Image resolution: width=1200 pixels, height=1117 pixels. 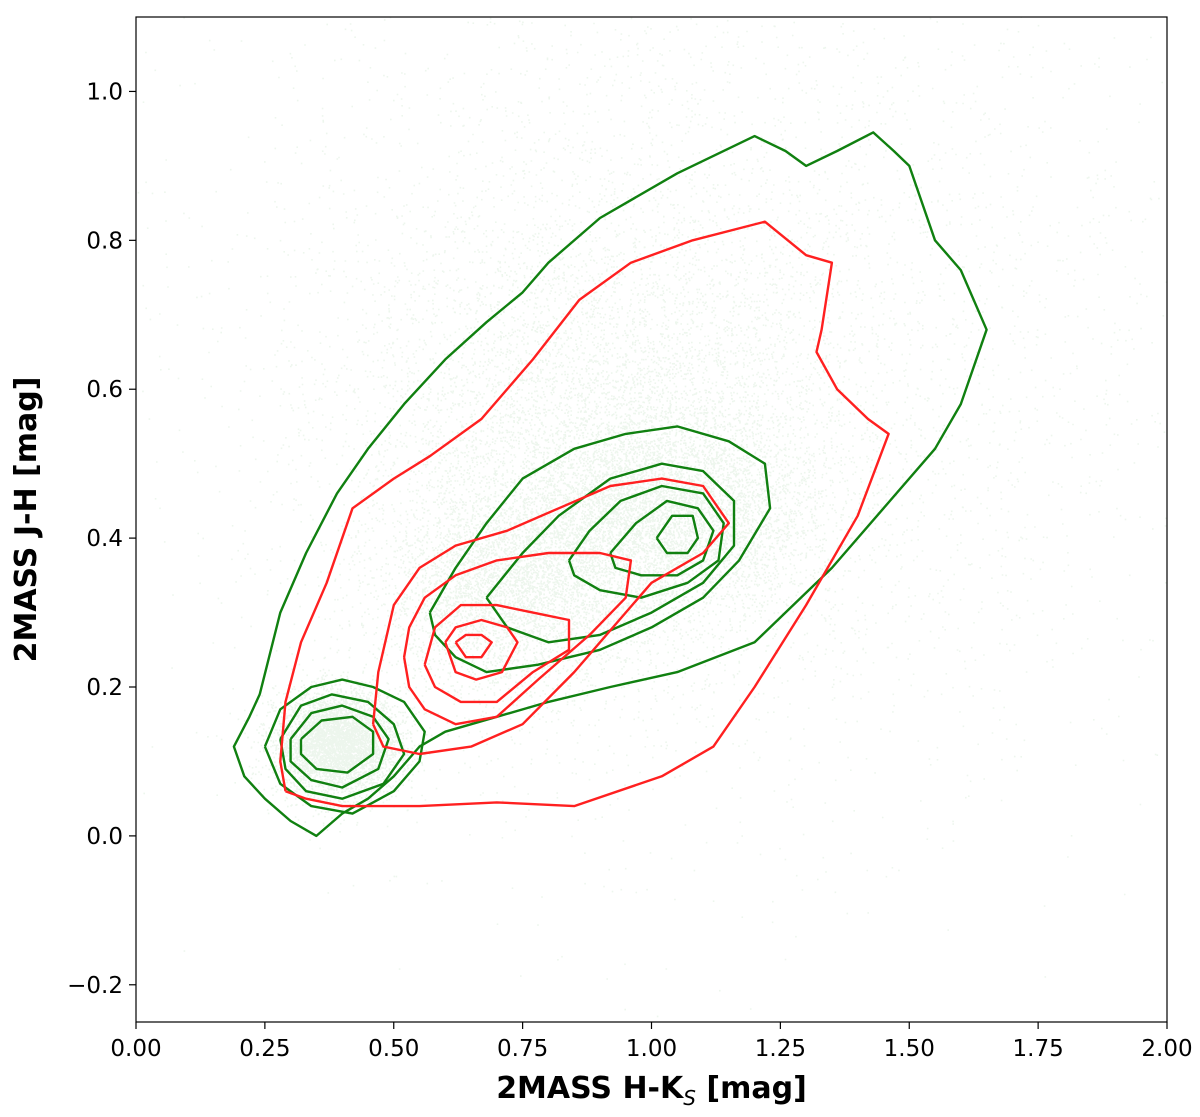 What do you see at coordinates (651, 1090) in the screenshot?
I see `x-axis-label: 2MASS H-KS [mag]` at bounding box center [651, 1090].